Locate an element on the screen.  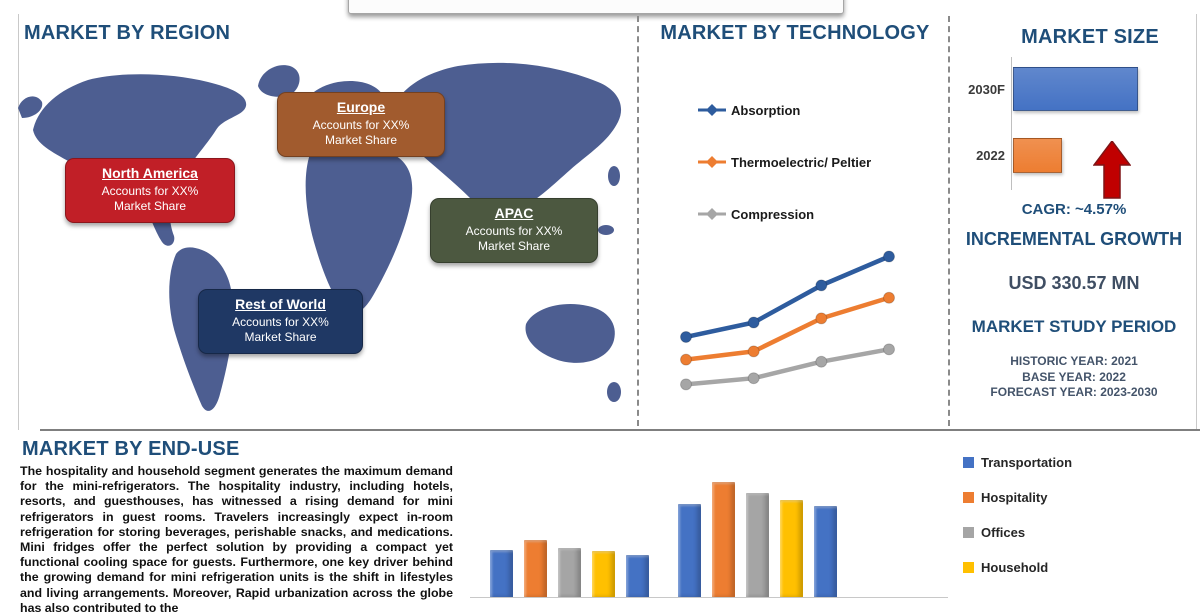
market-size-axis is located at coordinates (1011, 123).